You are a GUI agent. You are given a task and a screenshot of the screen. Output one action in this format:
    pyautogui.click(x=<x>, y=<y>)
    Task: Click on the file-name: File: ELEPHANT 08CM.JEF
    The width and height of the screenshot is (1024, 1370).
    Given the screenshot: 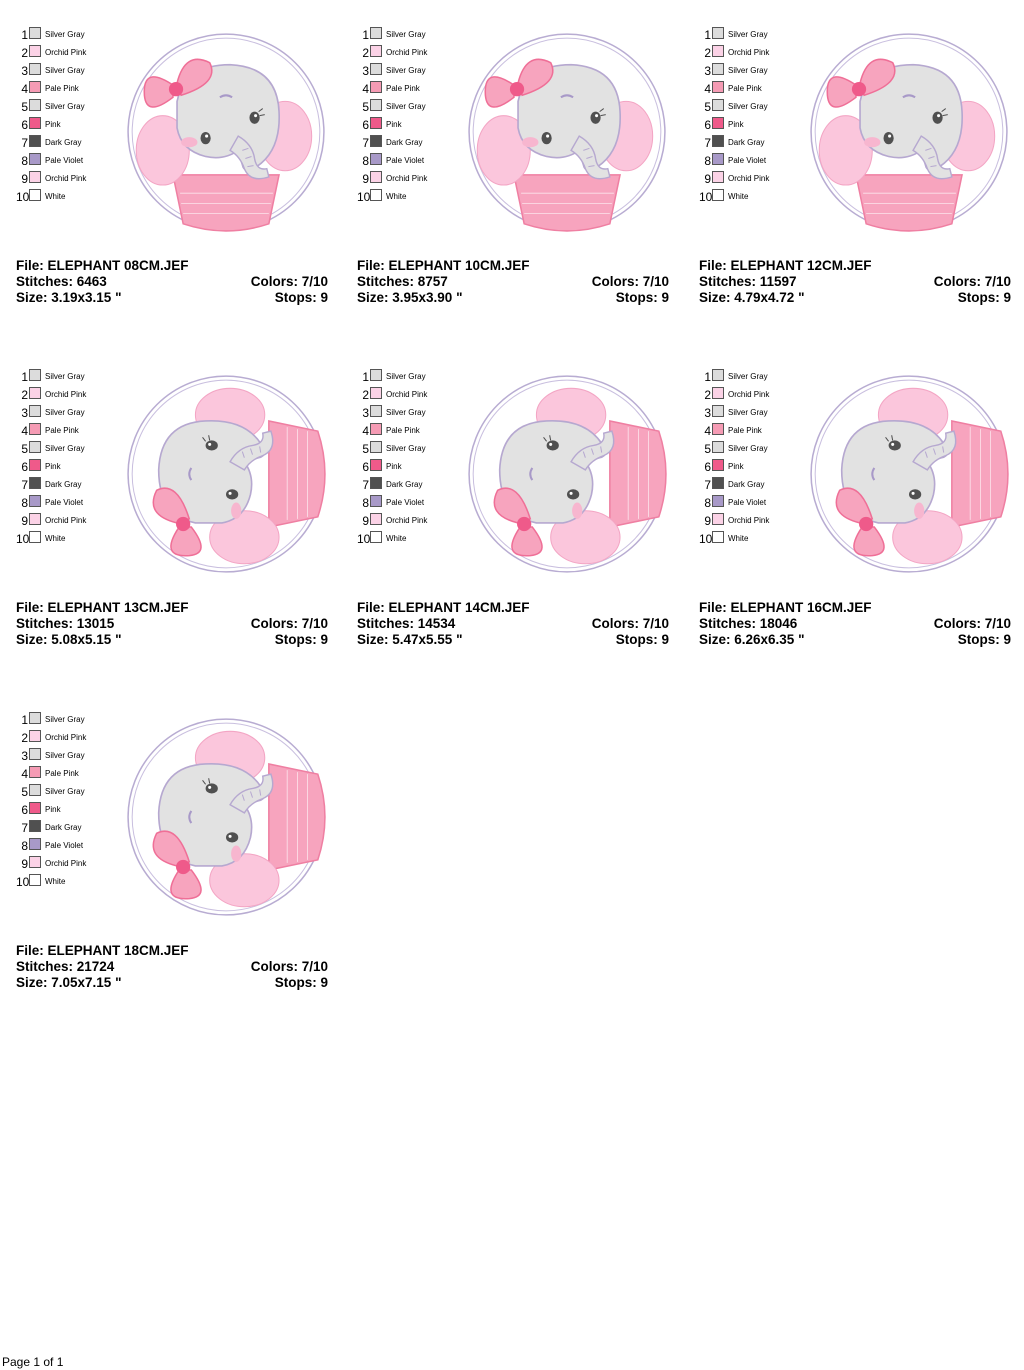 What is the action you would take?
    pyautogui.click(x=102, y=265)
    